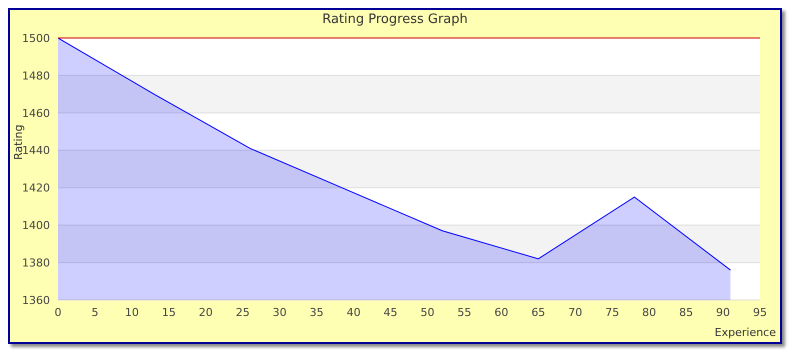 This screenshot has width=790, height=350. I want to click on x-tick-label: 60, so click(501, 312).